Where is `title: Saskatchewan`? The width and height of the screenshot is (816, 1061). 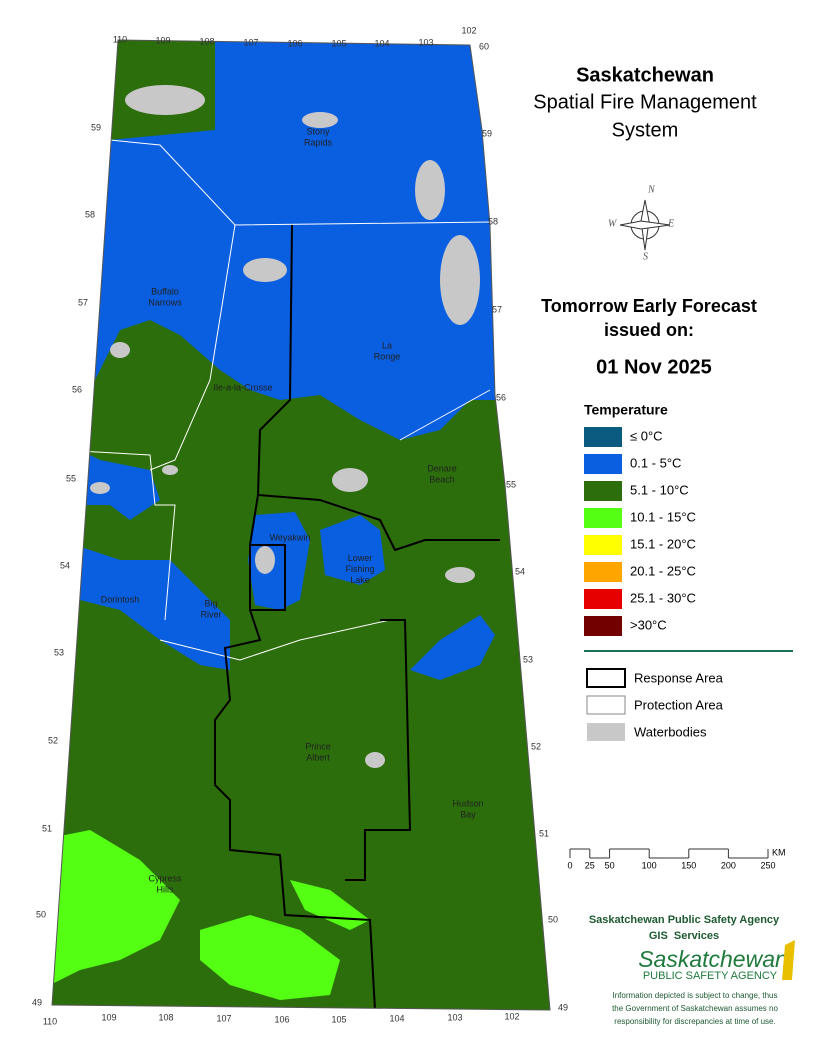 title: Saskatchewan is located at coordinates (645, 75).